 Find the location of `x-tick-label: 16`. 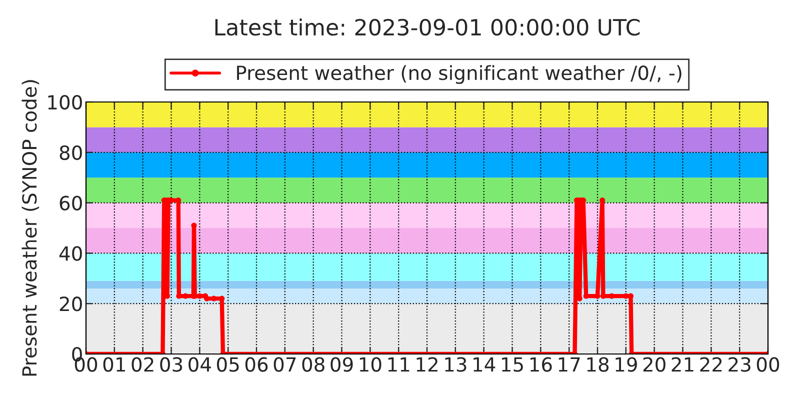

x-tick-label: 16 is located at coordinates (541, 364).